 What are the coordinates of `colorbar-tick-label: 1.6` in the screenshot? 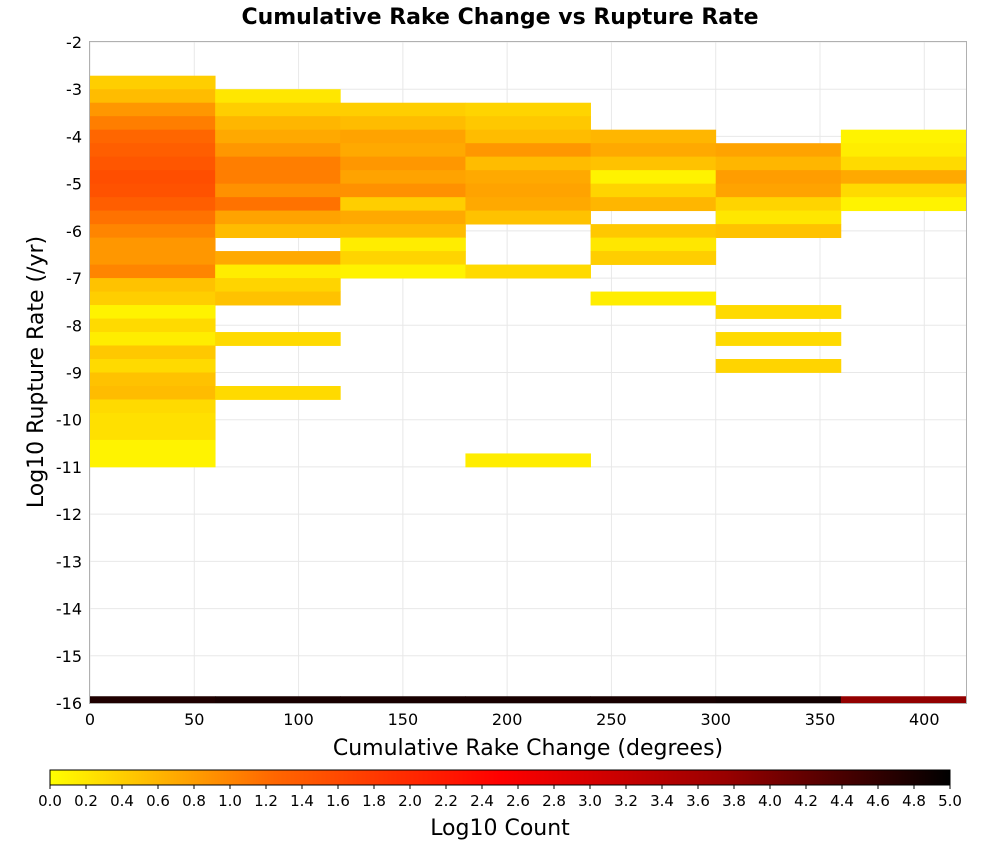 It's located at (338, 801).